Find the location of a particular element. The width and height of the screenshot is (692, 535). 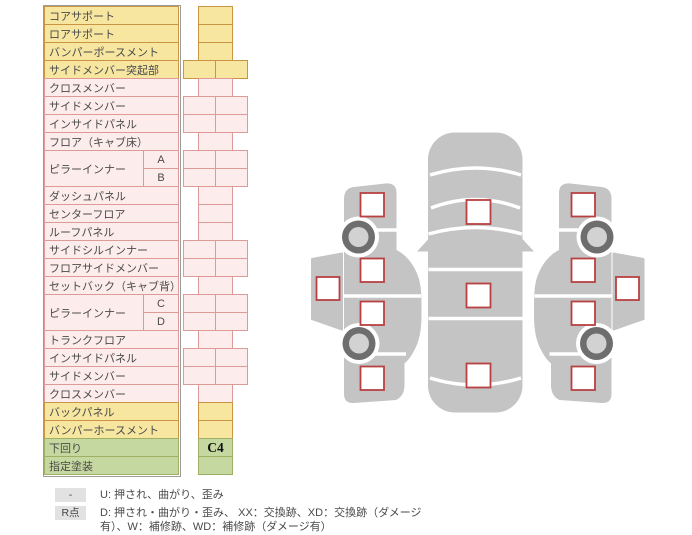

damage-marker-left-front-fender is located at coordinates (372, 205).